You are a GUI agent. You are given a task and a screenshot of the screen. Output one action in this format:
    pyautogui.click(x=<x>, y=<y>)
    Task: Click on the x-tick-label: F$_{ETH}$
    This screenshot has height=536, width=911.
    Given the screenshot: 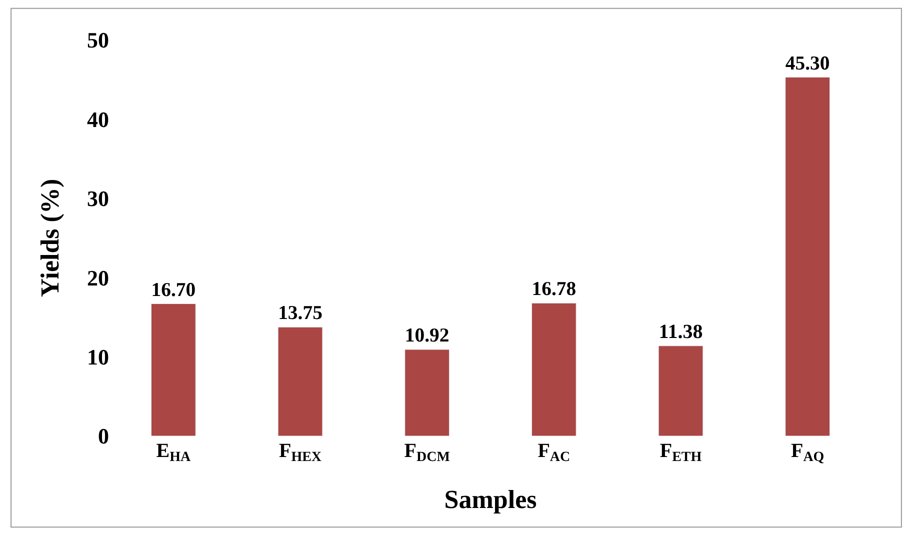 What is the action you would take?
    pyautogui.click(x=681, y=453)
    